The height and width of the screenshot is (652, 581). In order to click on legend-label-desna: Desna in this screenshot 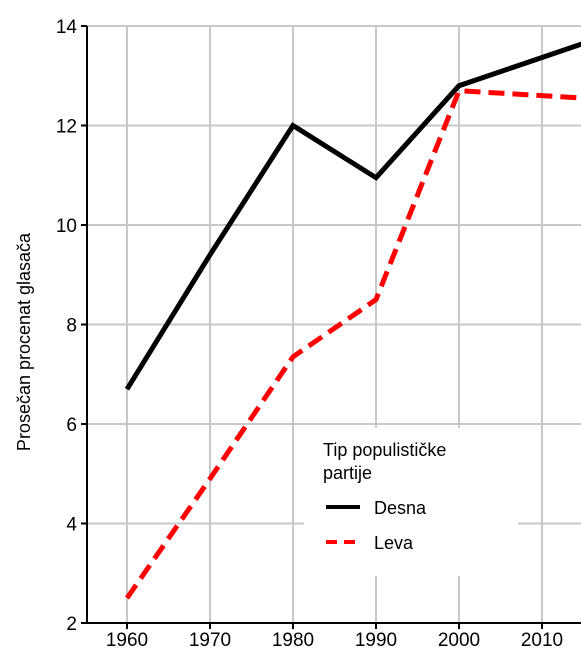, I will do `click(400, 508)`.